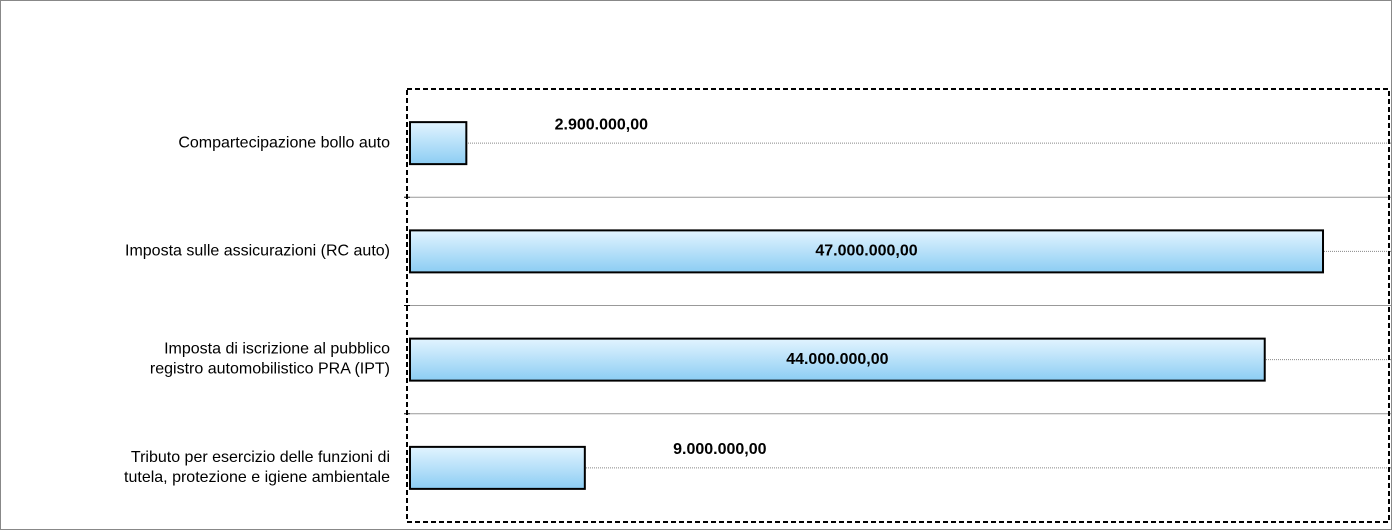 This screenshot has width=1393, height=531. I want to click on value-label: 2.900.000,00, so click(602, 124).